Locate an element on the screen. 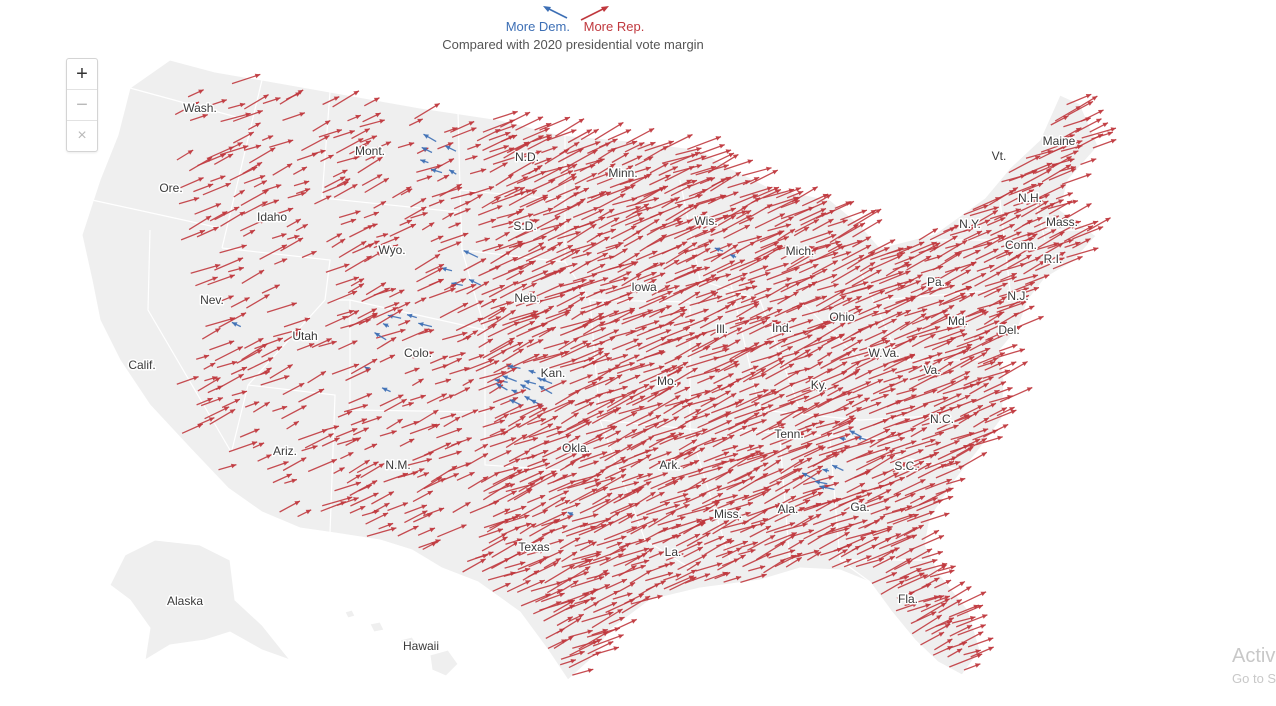 The width and height of the screenshot is (1276, 706). state-border-line is located at coordinates (291, 459).